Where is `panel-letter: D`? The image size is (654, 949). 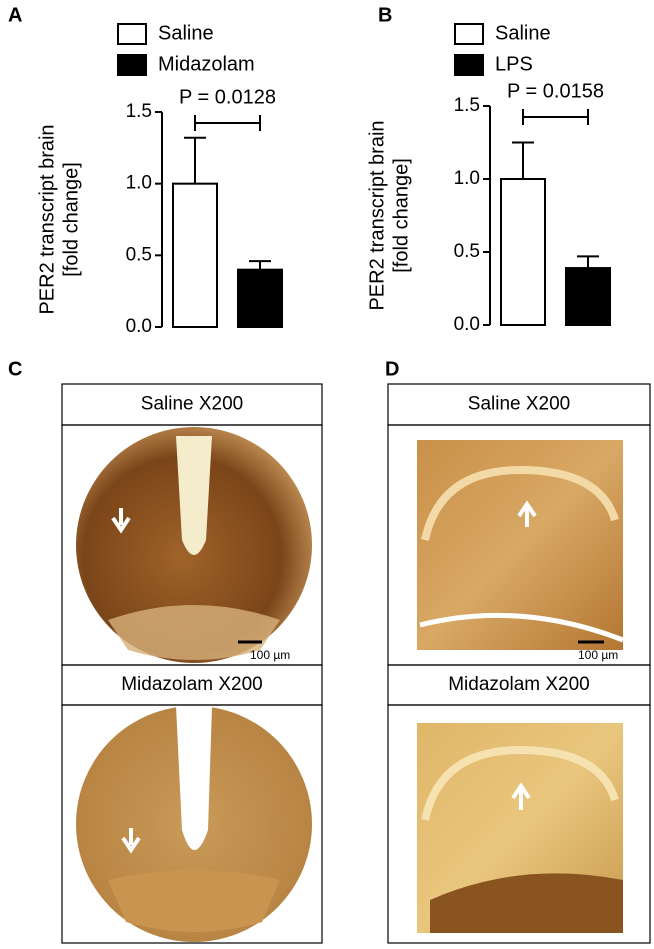 panel-letter: D is located at coordinates (392, 369).